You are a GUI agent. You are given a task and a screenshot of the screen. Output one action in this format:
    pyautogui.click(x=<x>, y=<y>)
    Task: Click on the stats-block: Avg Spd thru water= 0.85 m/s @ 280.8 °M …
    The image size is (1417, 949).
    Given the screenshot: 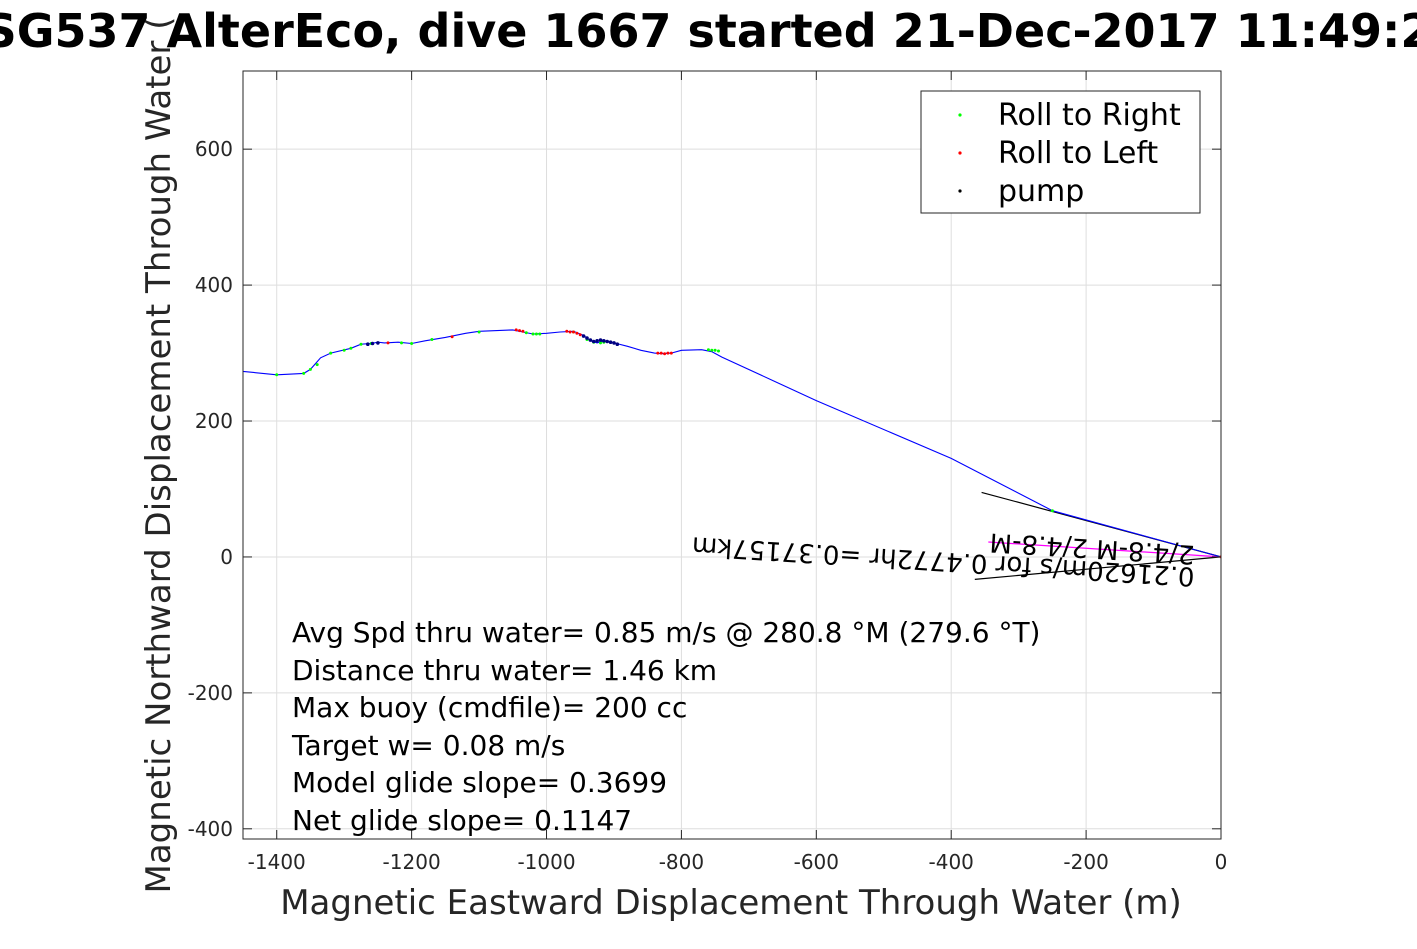 What is the action you would take?
    pyautogui.click(x=665, y=726)
    